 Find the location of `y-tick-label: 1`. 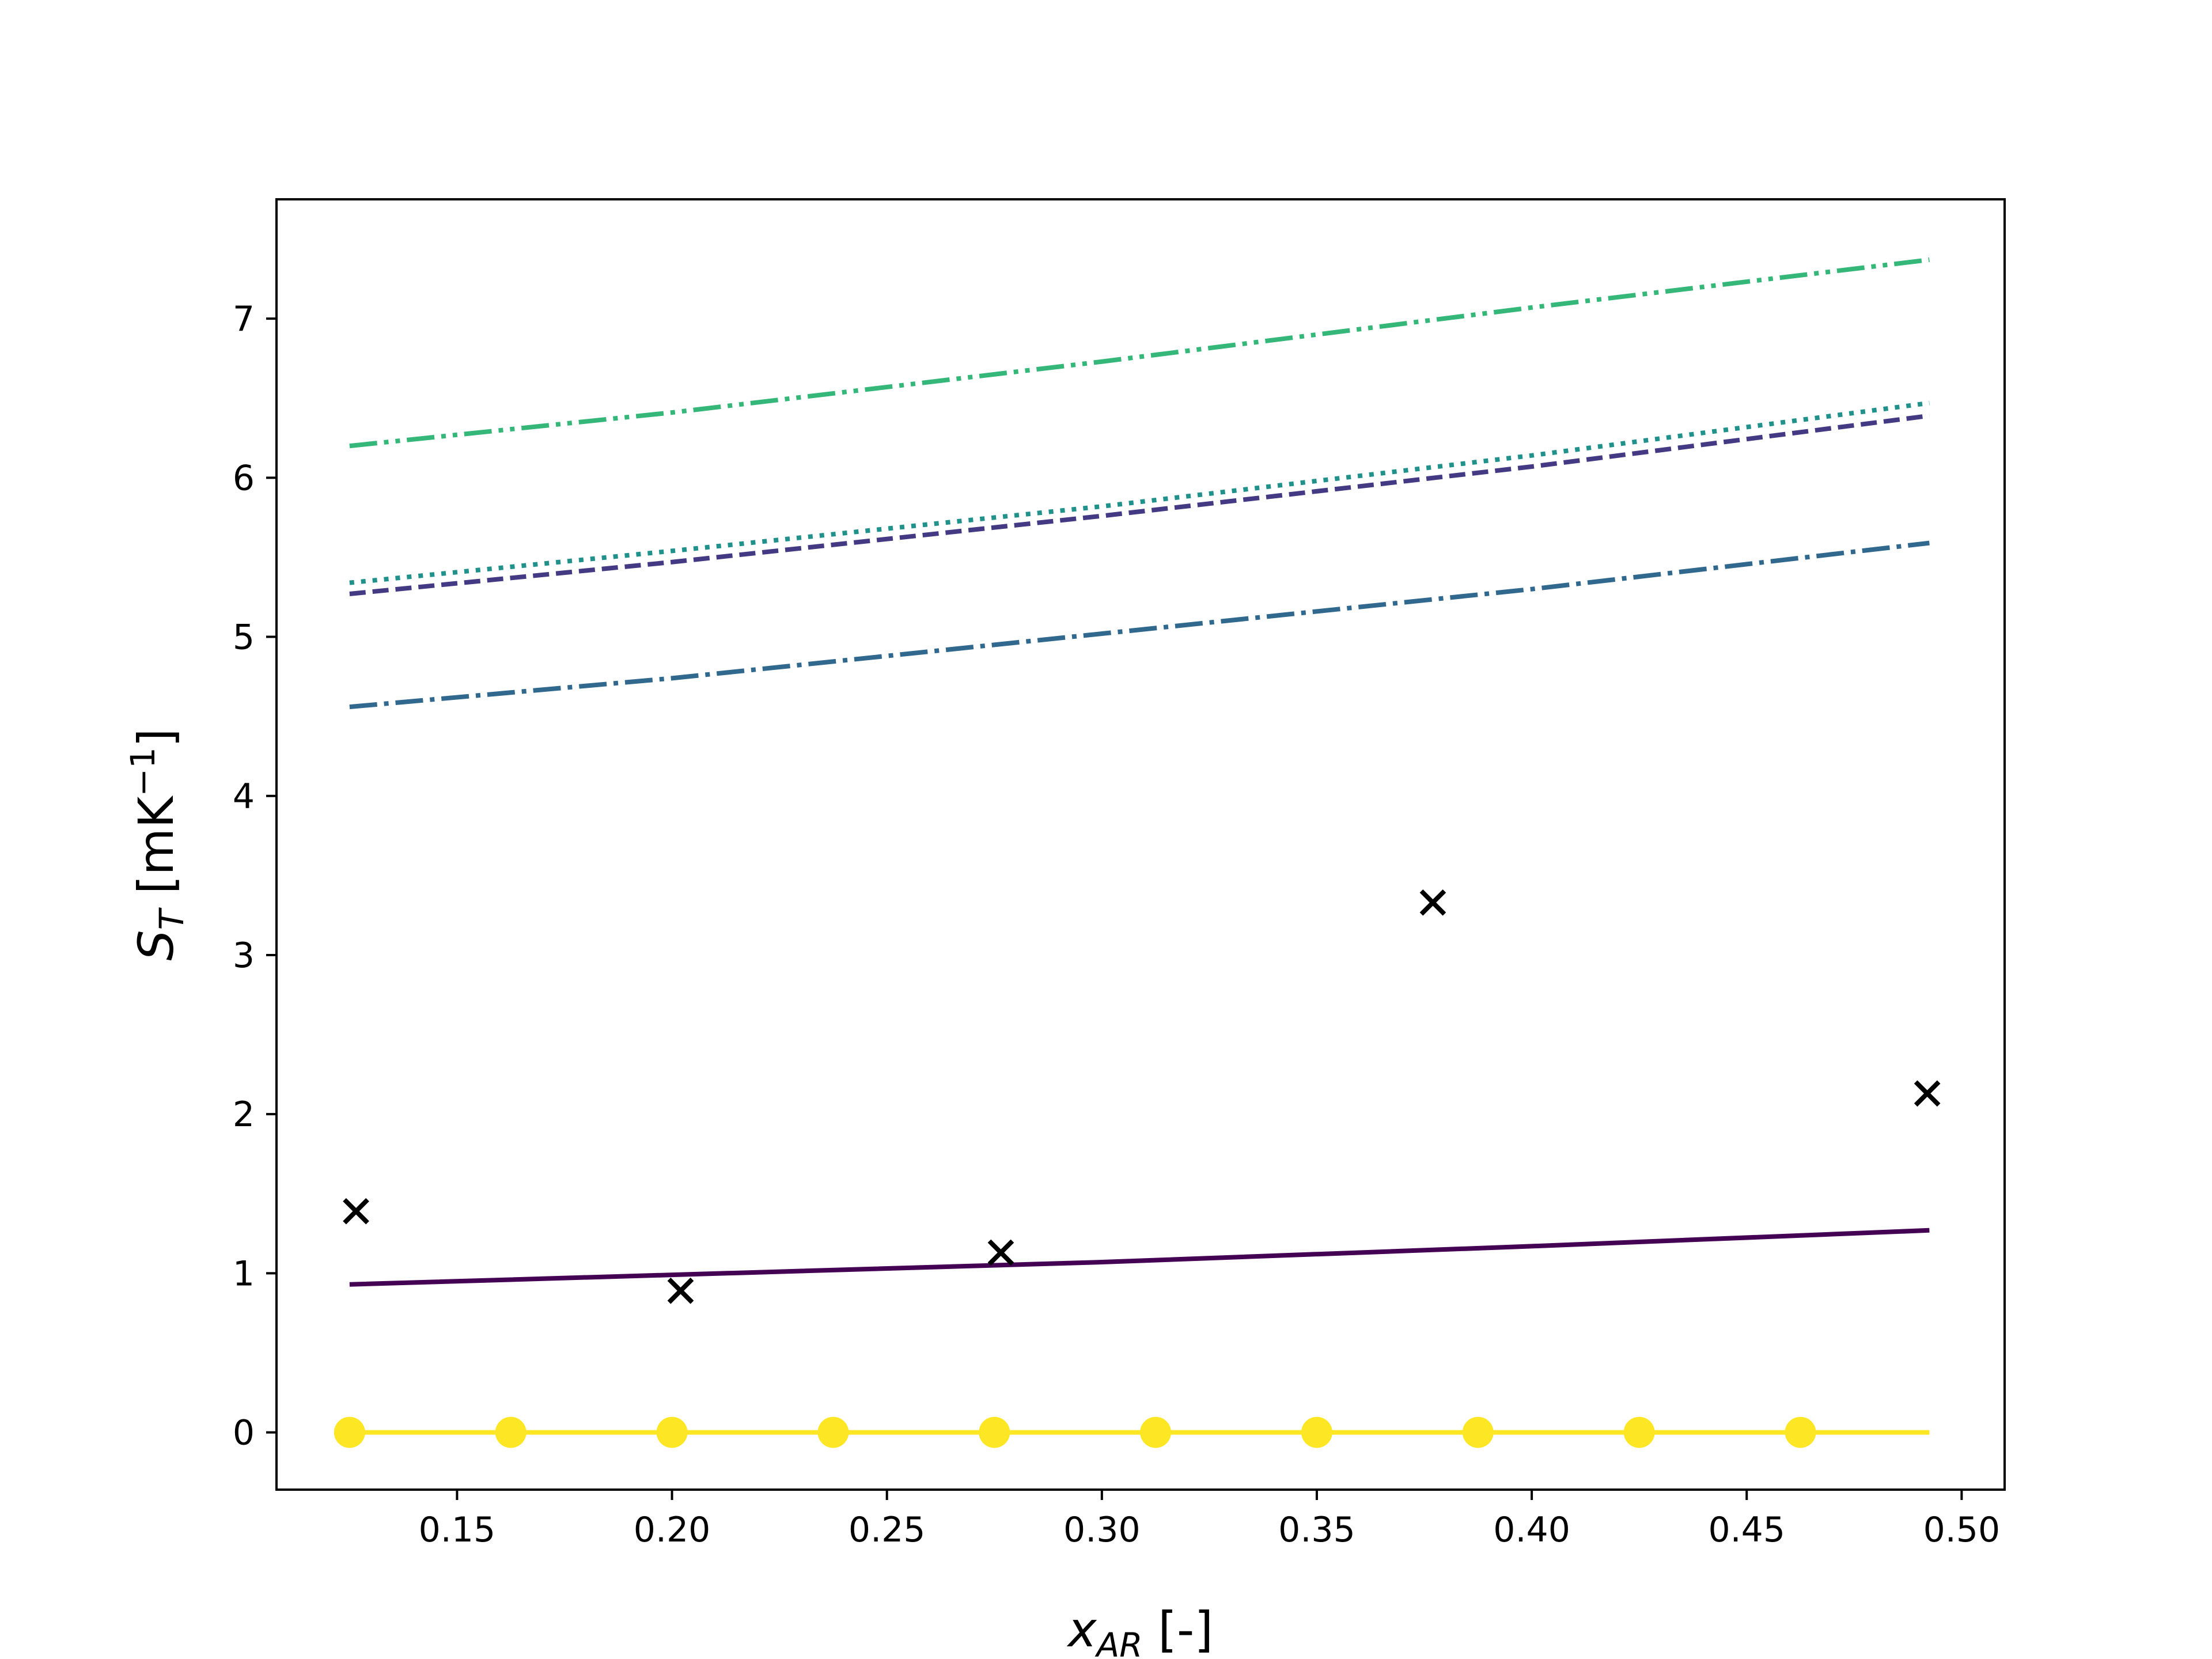

y-tick-label: 1 is located at coordinates (244, 1273).